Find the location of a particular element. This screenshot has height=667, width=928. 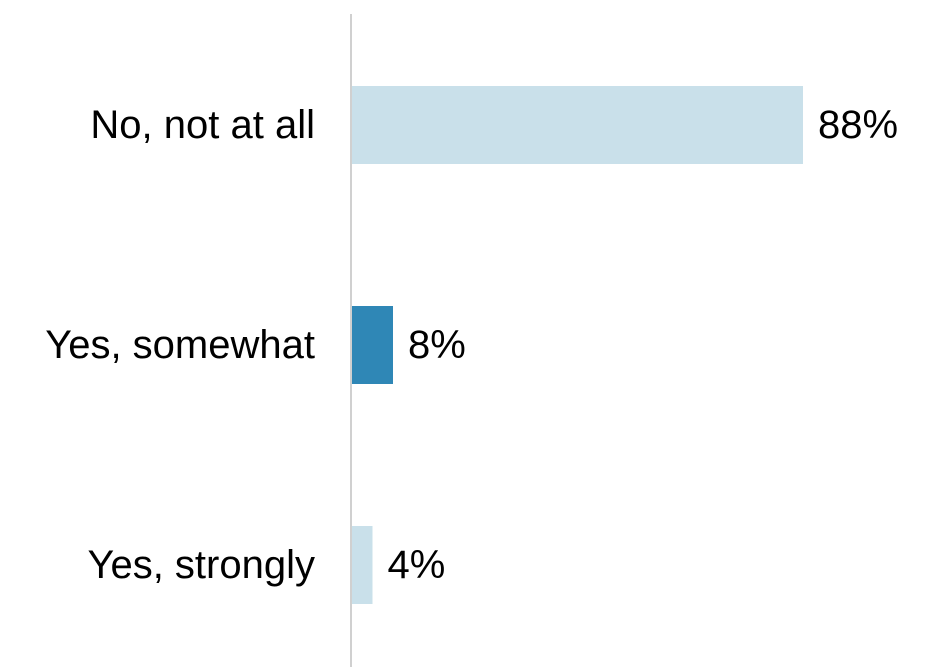

category-label-2: Yes, somewhat is located at coordinates (180, 345).